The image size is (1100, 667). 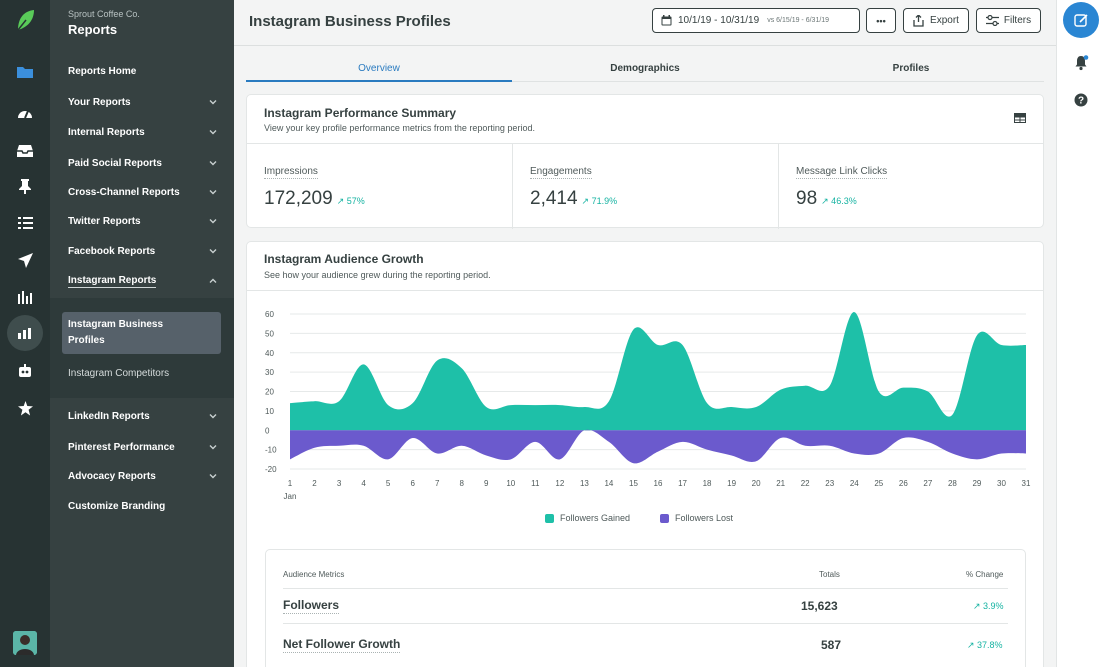 I want to click on sidebar-item-label: Internal Reports, so click(x=106, y=132).